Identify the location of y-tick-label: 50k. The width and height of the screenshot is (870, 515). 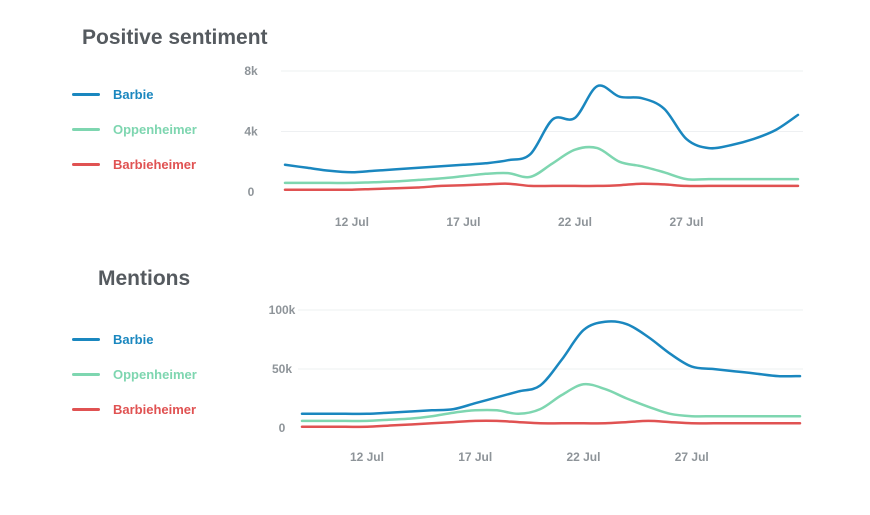
(282, 369).